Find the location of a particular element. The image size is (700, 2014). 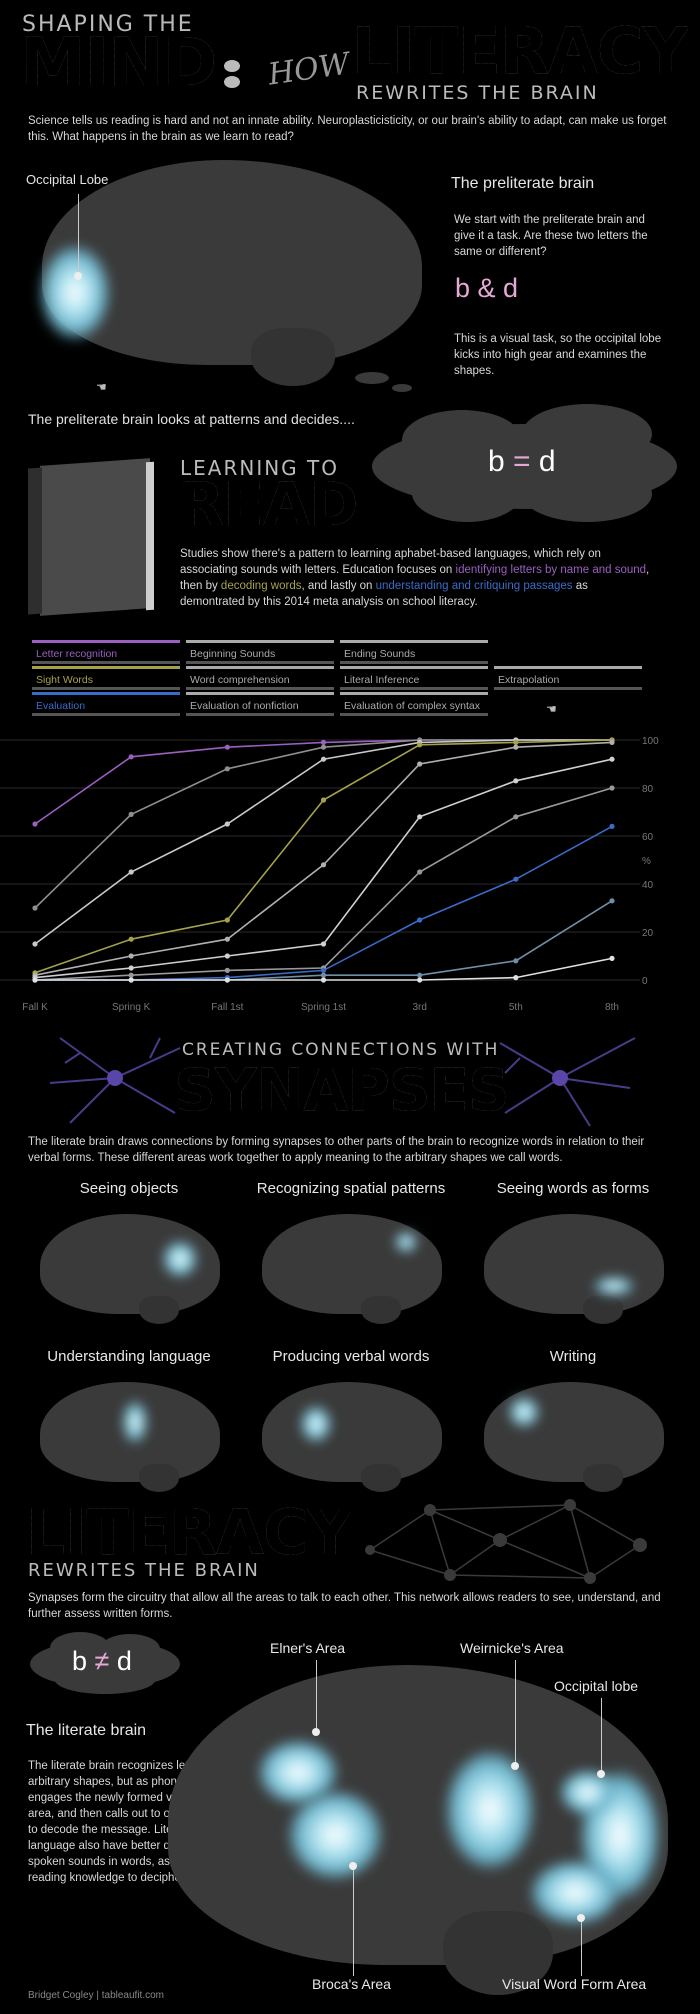

y-tick-label: 100 is located at coordinates (650, 741).